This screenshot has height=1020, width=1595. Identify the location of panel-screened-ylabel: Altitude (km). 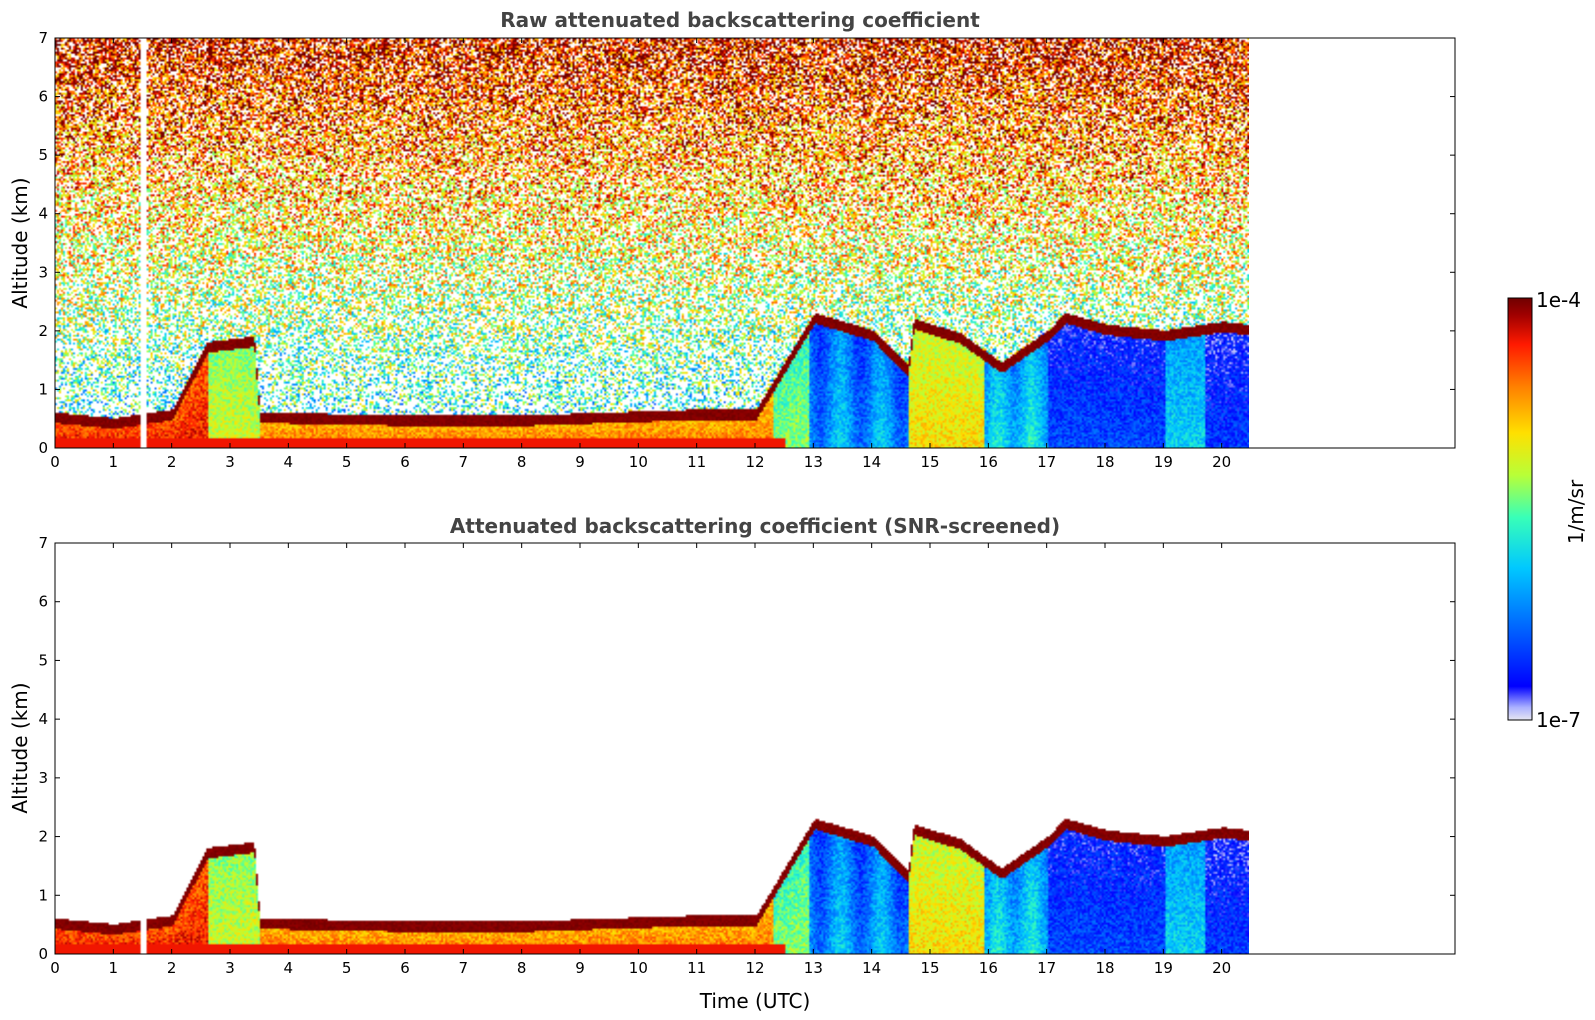
(20, 747).